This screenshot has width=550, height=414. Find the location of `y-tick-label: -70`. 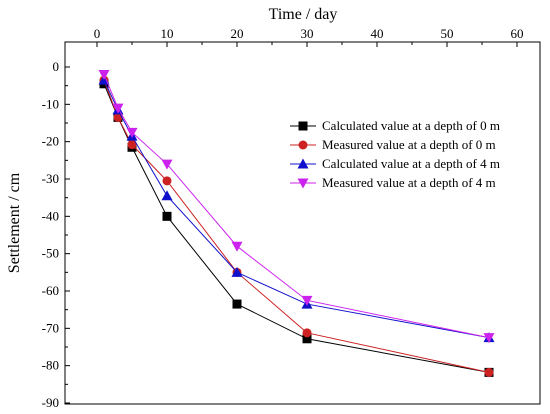

y-tick-label: -70 is located at coordinates (50, 327).